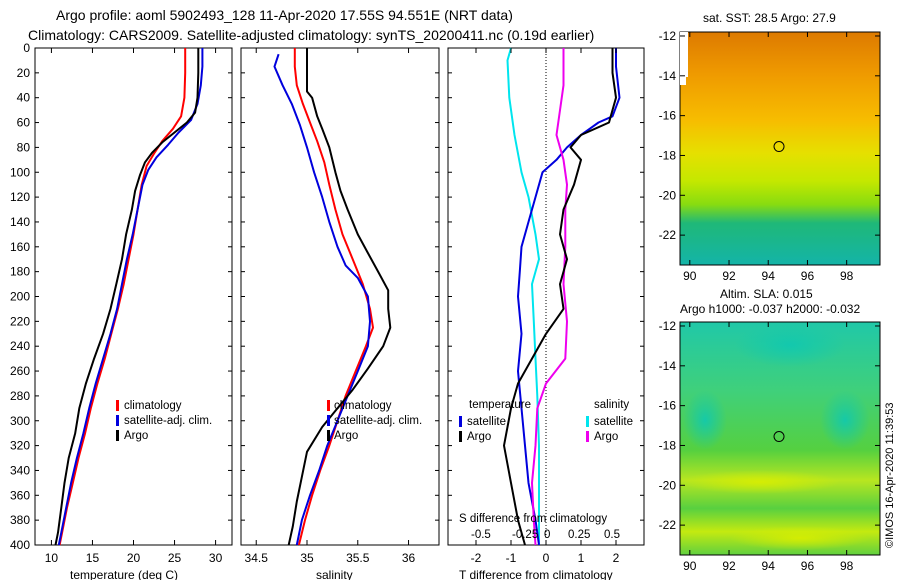  Describe the element at coordinates (533, 519) in the screenshot. I see `s-difference-label: S difference from climatology` at that location.